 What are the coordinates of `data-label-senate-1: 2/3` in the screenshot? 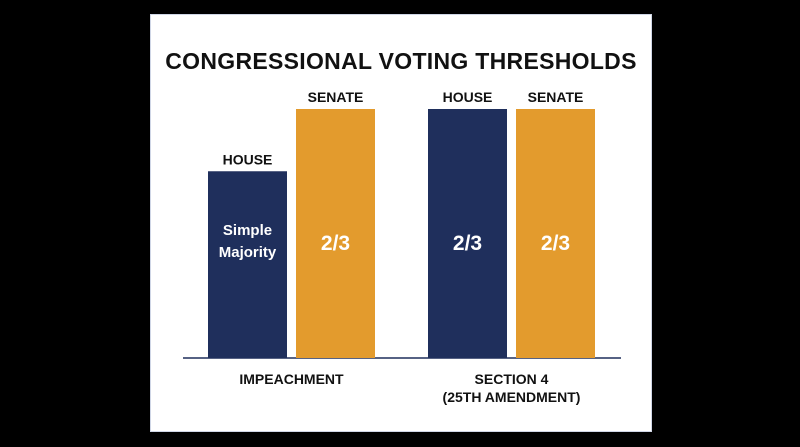 It's located at (555, 243).